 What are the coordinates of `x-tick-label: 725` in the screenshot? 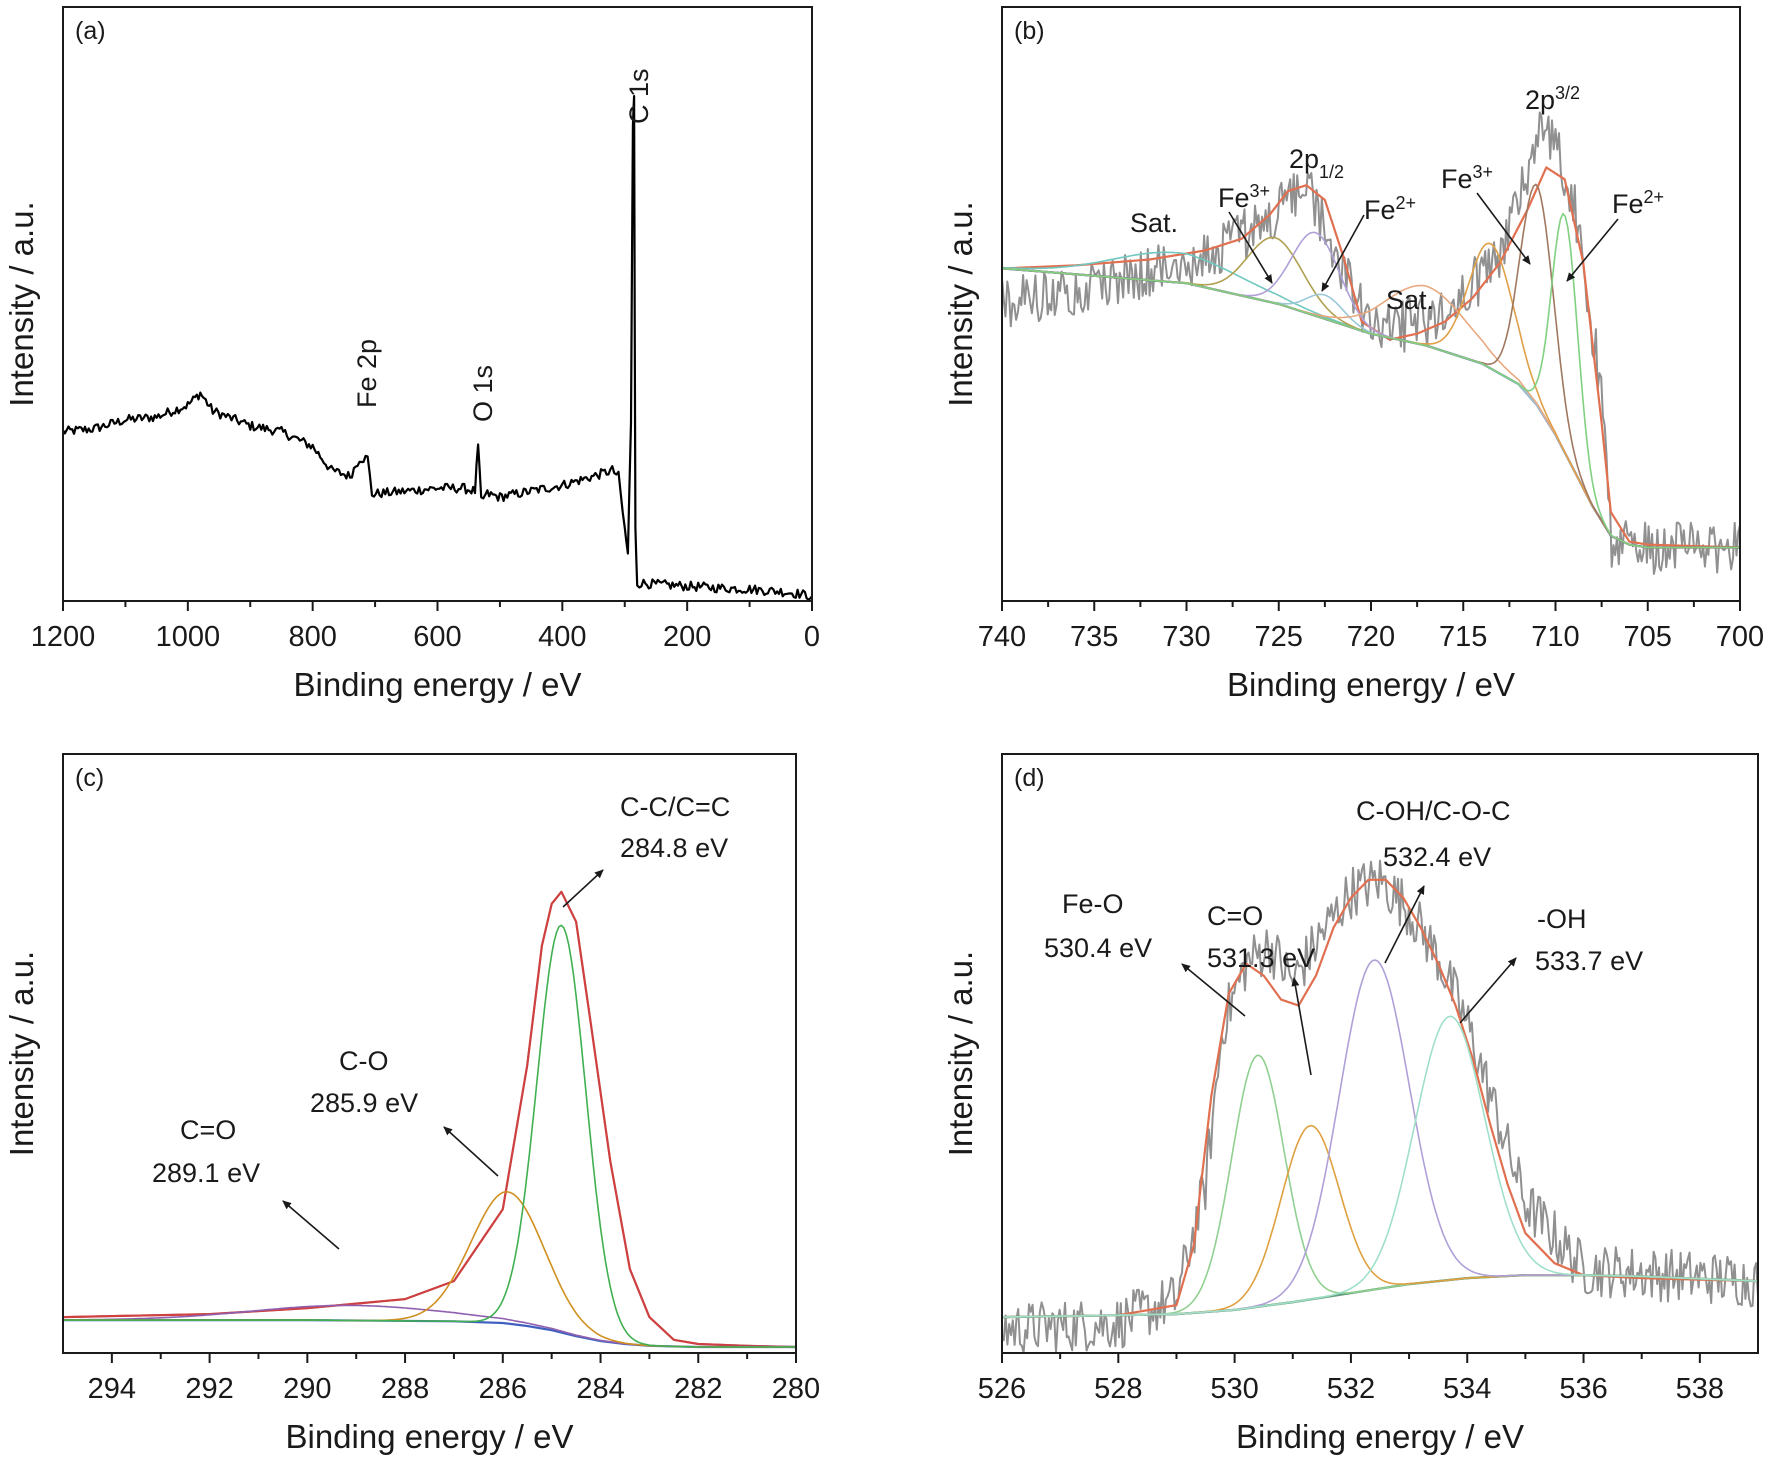 It's located at (1279, 637).